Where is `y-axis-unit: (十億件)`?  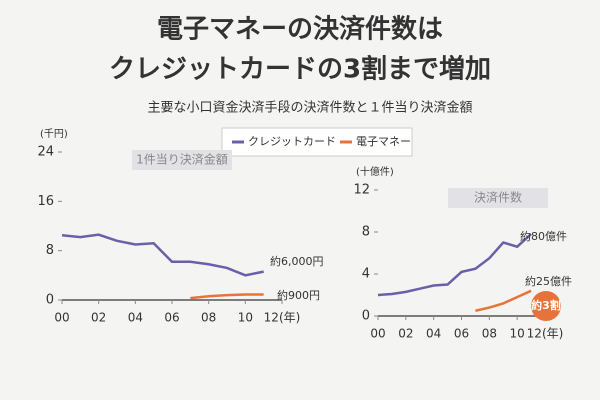 y-axis-unit: (十億件) is located at coordinates (375, 171).